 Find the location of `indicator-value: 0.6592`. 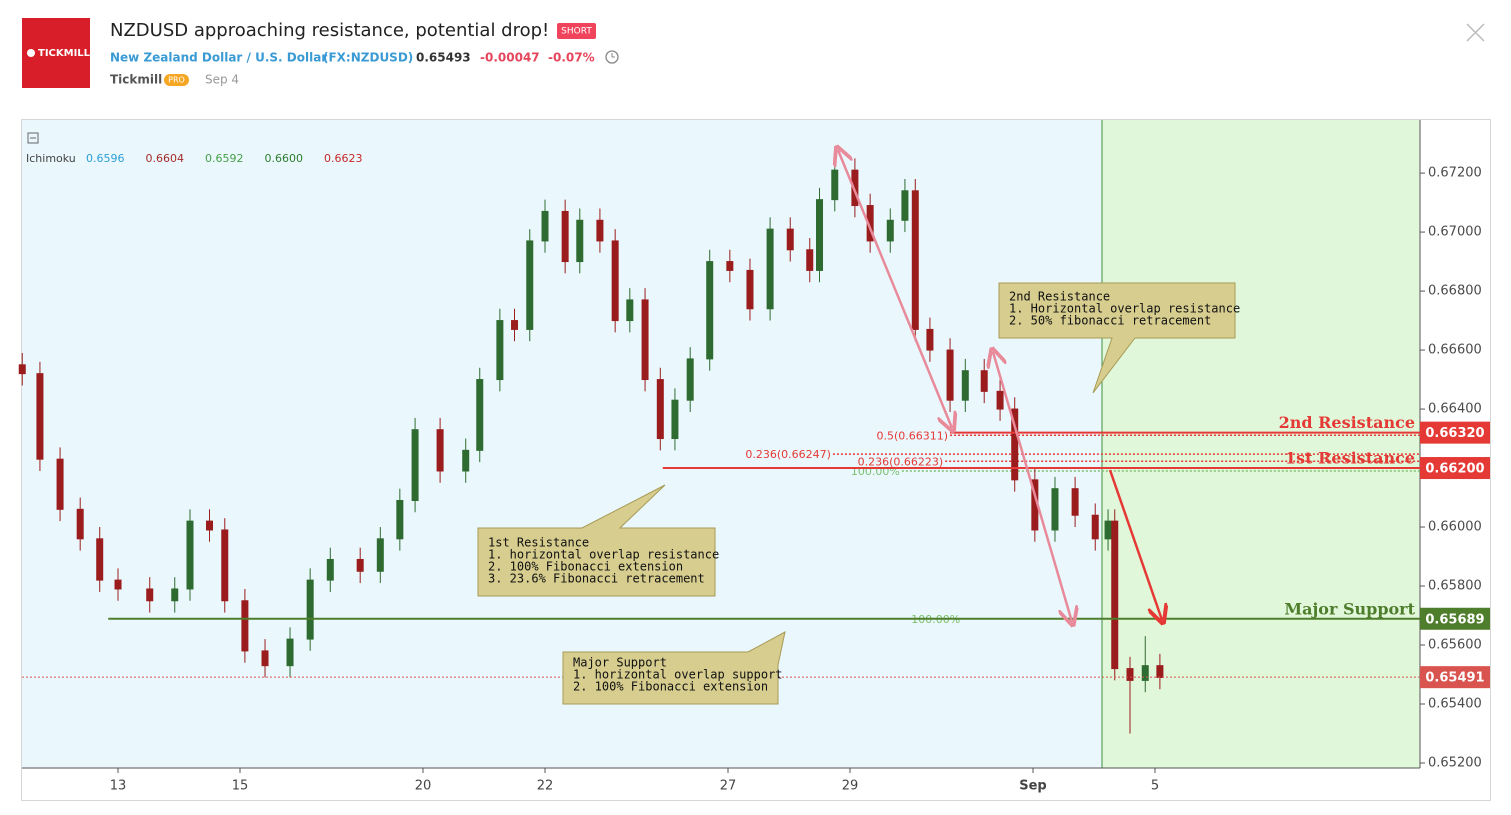

indicator-value: 0.6592 is located at coordinates (224, 158).